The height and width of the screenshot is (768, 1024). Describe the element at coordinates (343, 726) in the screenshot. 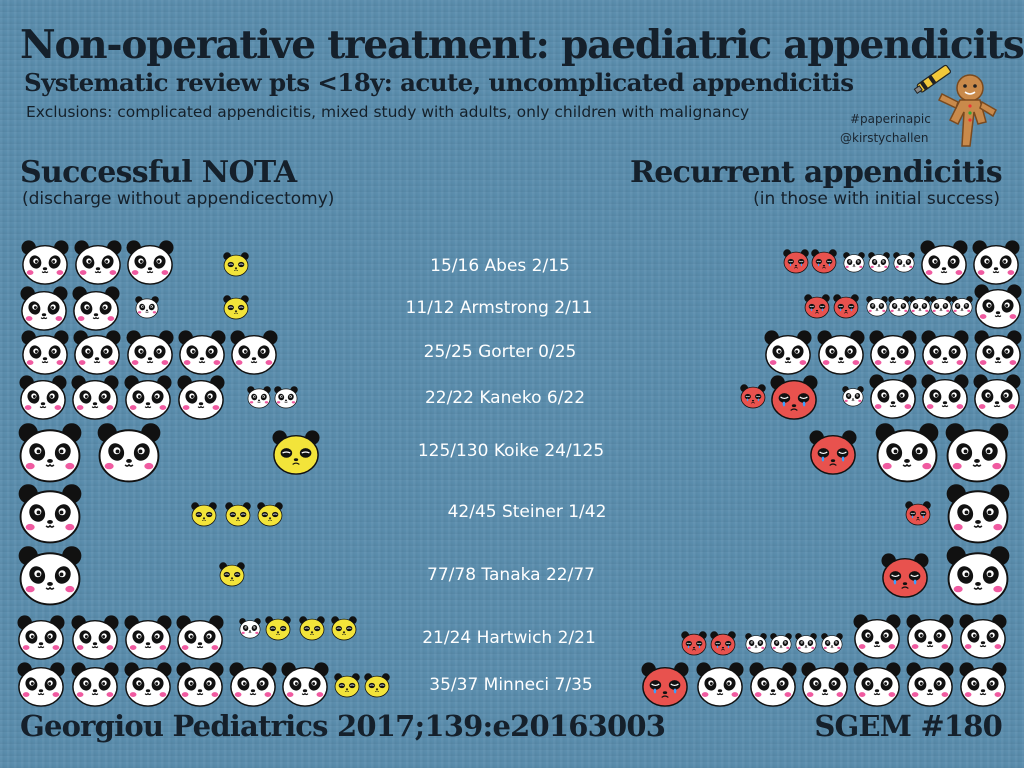

I see `citation: Georgiou Pediatrics 2017;139:e20163003` at that location.